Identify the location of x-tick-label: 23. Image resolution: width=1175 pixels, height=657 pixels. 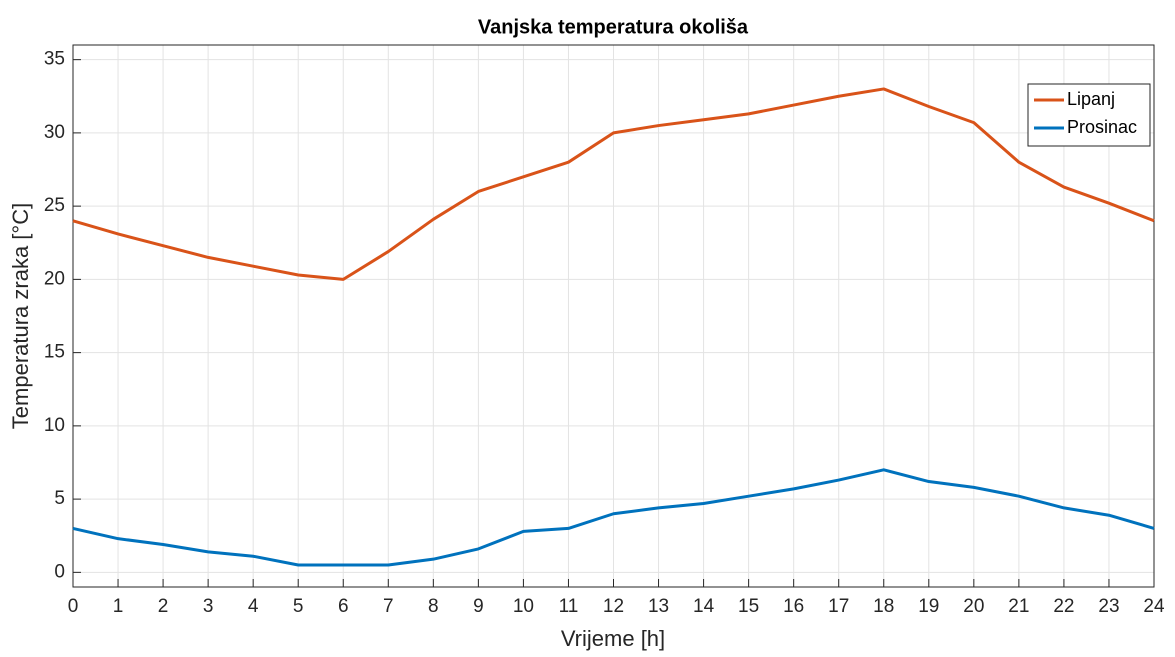
(1108, 606).